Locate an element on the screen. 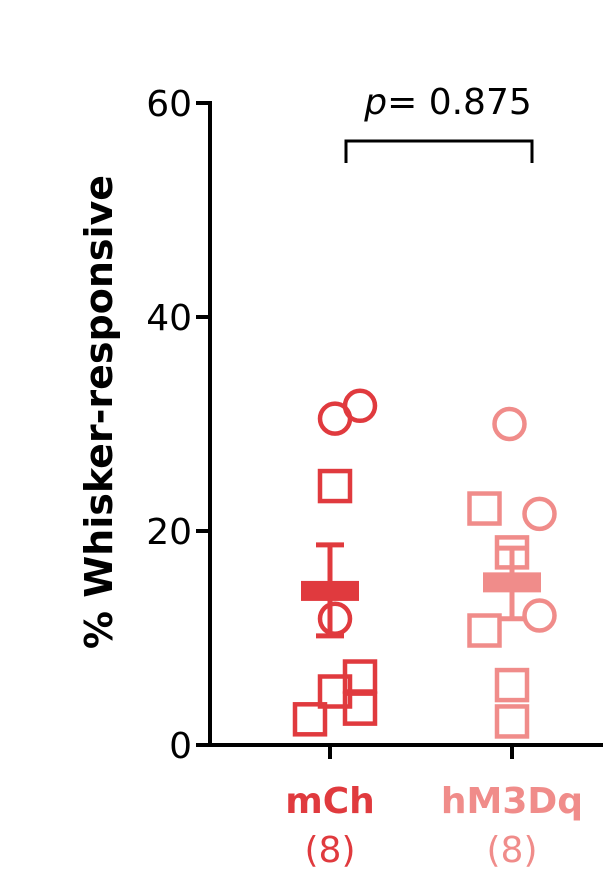 The width and height of the screenshot is (603, 895). p-value-annotation: p= 0.875 is located at coordinates (447, 102).